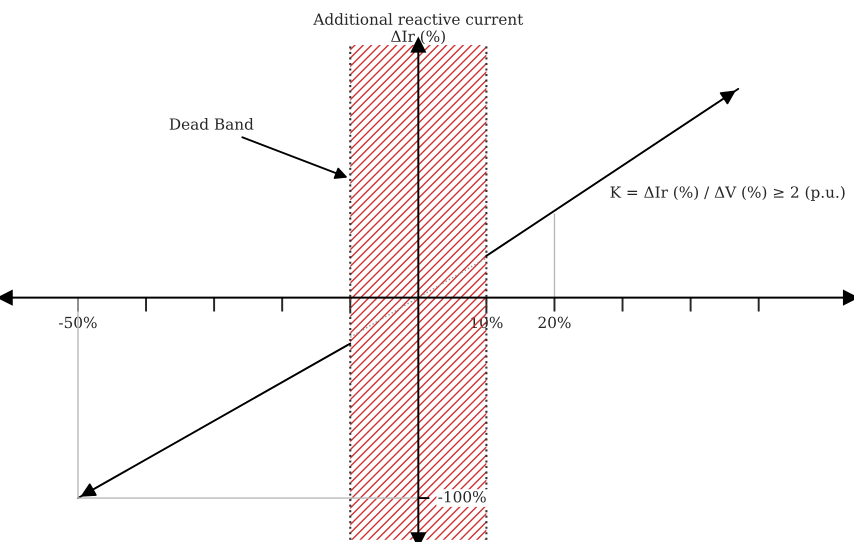  I want to click on annotation: Dead Band, so click(212, 124).